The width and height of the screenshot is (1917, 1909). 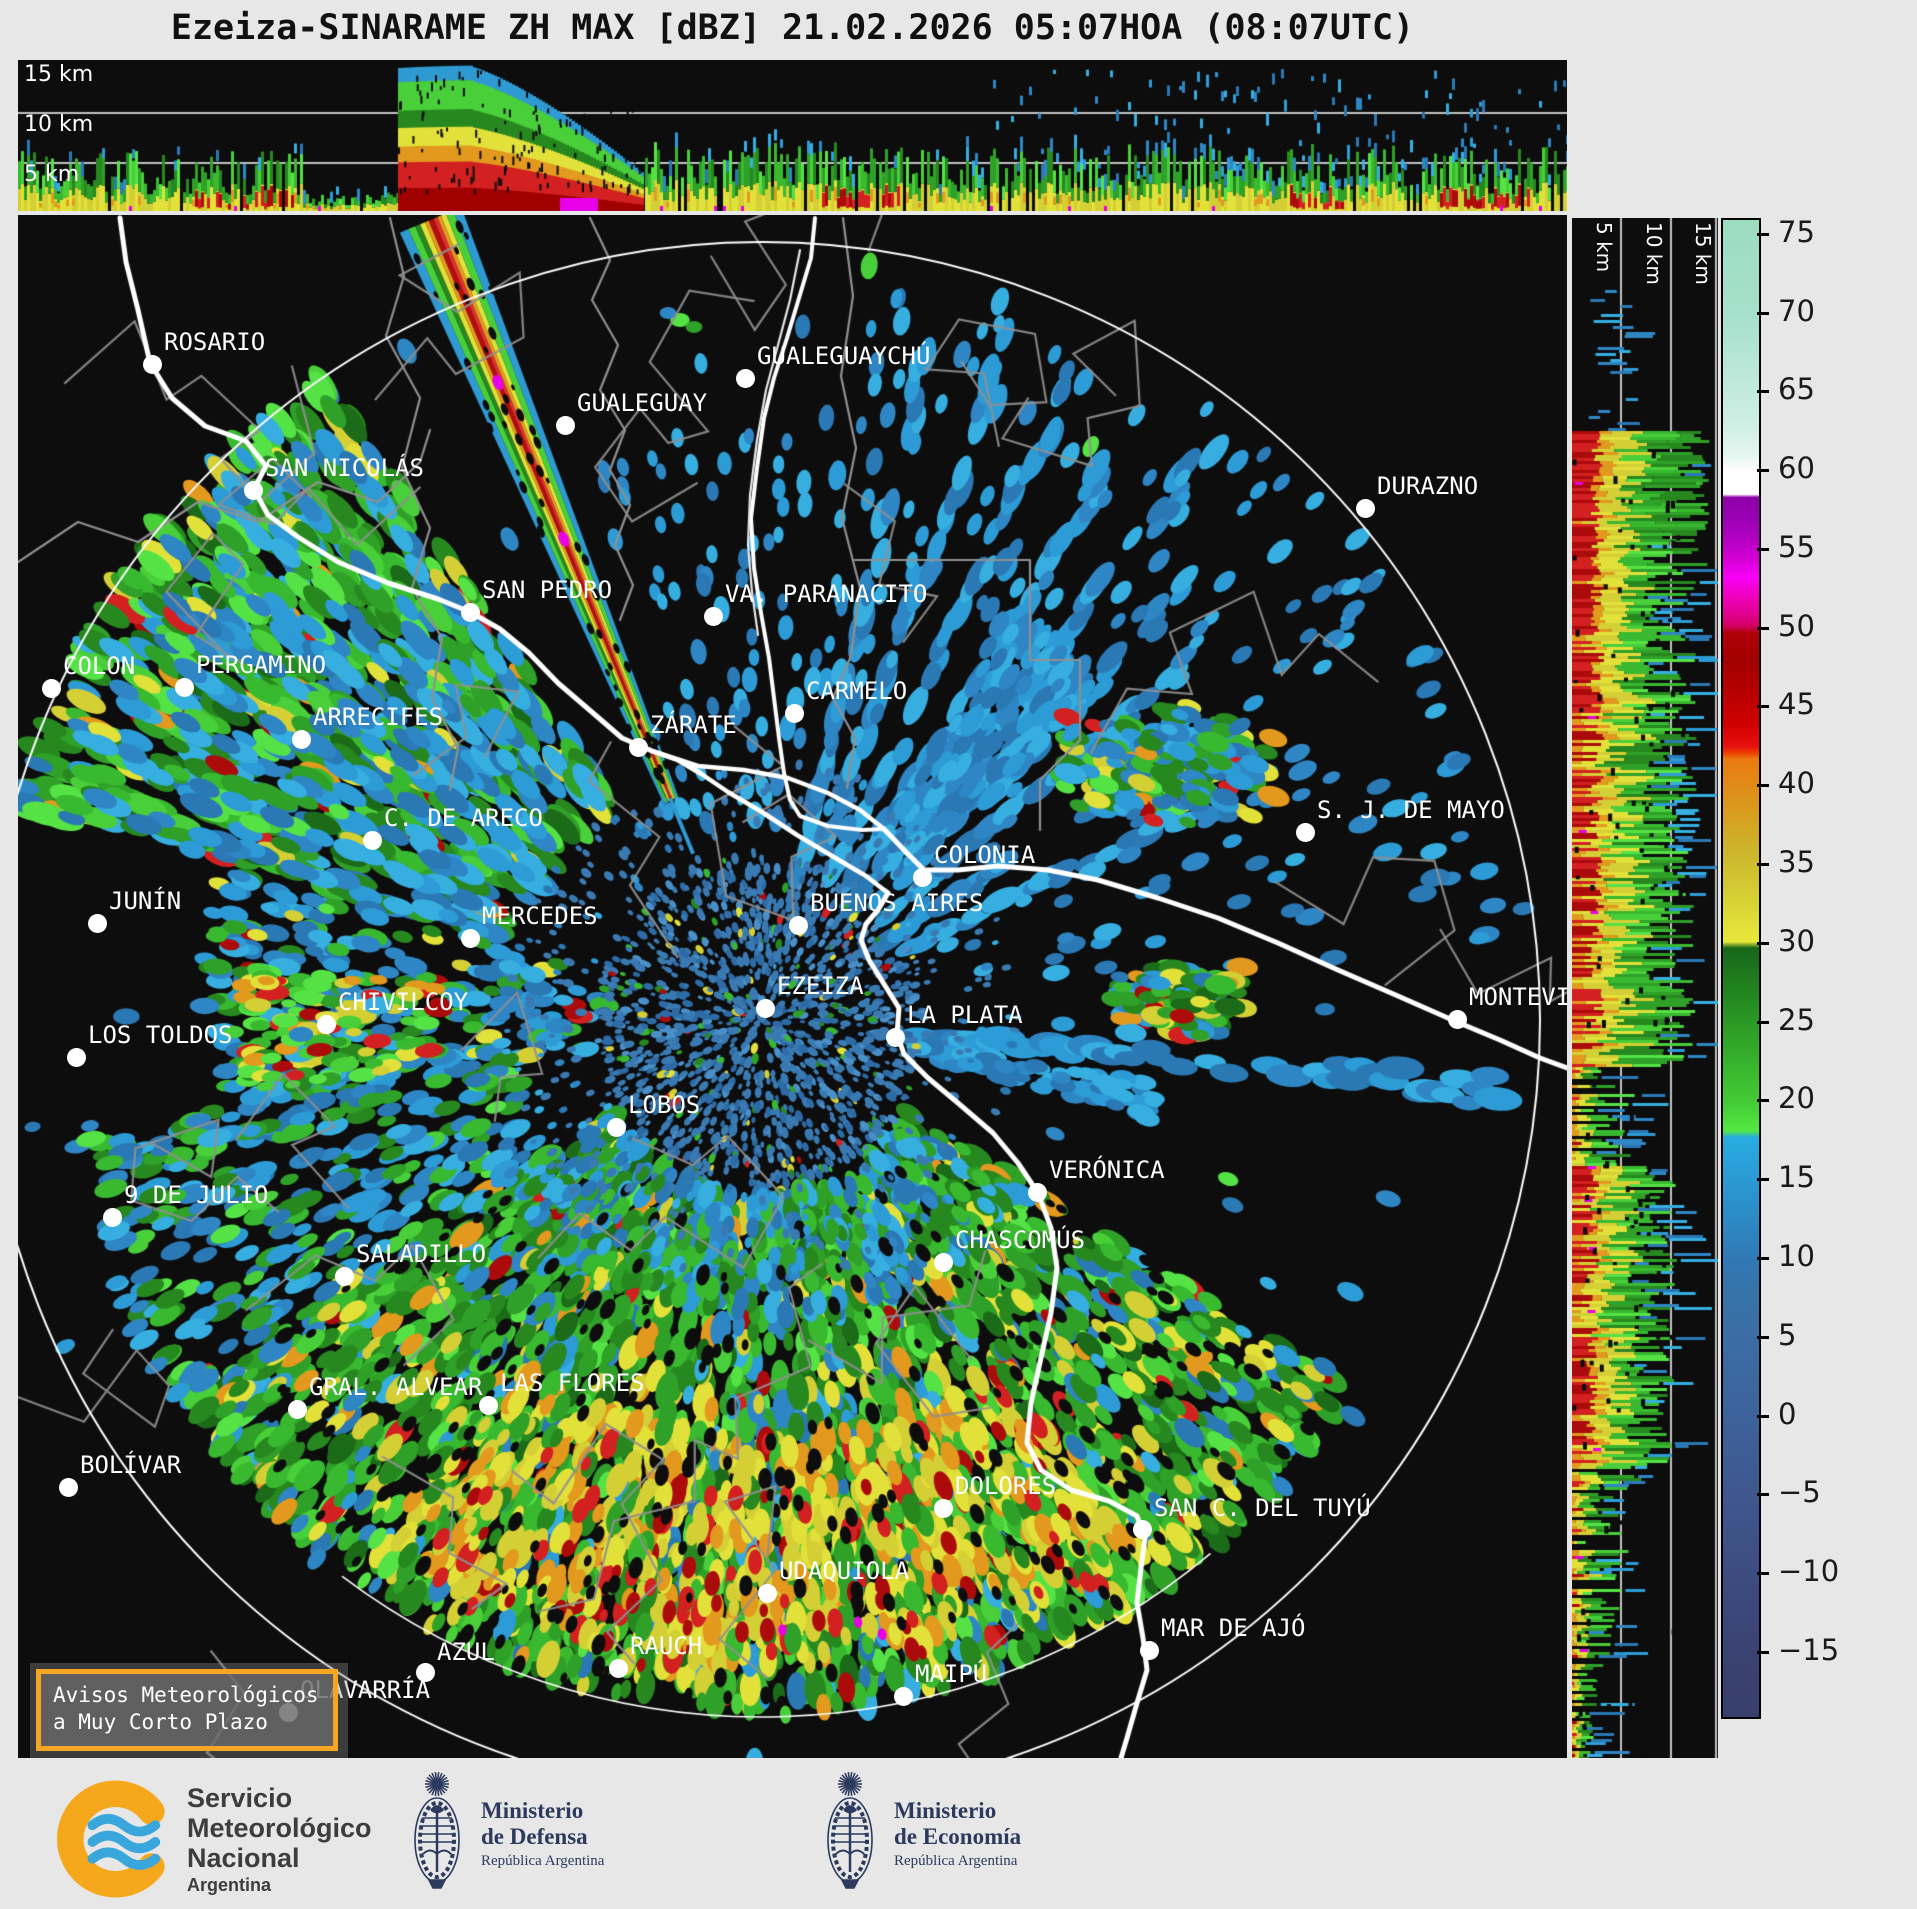 What do you see at coordinates (820, 986) in the screenshot?
I see `city-label: EZEIZA` at bounding box center [820, 986].